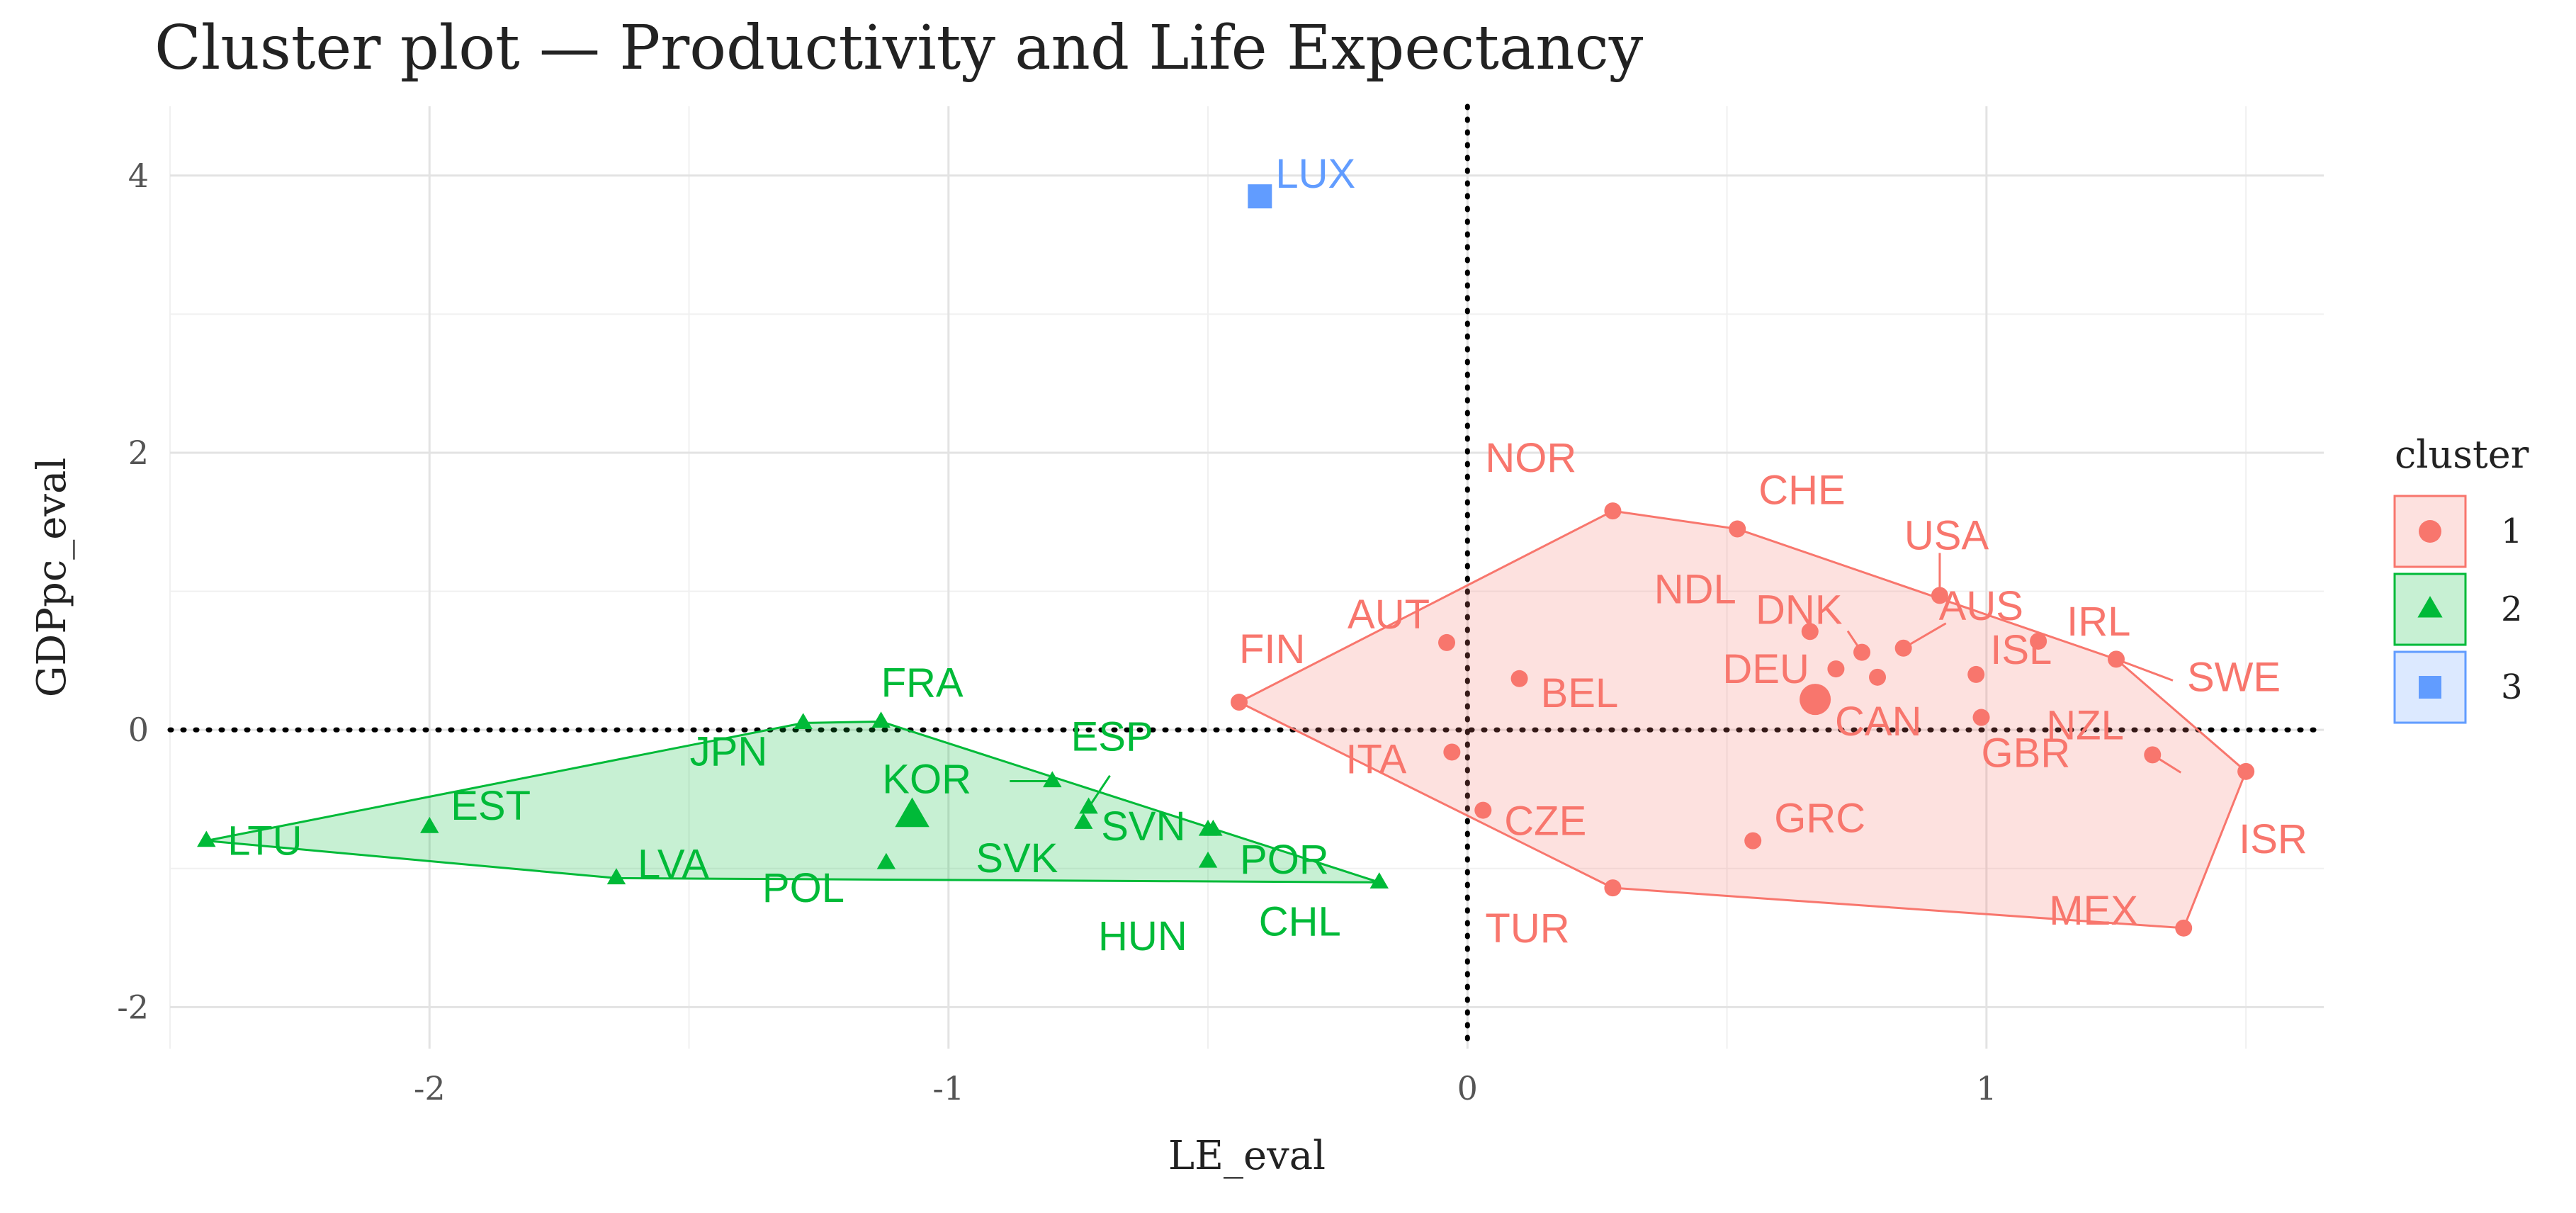  Describe the element at coordinates (1939, 595) in the screenshot. I see `point-usa` at that location.